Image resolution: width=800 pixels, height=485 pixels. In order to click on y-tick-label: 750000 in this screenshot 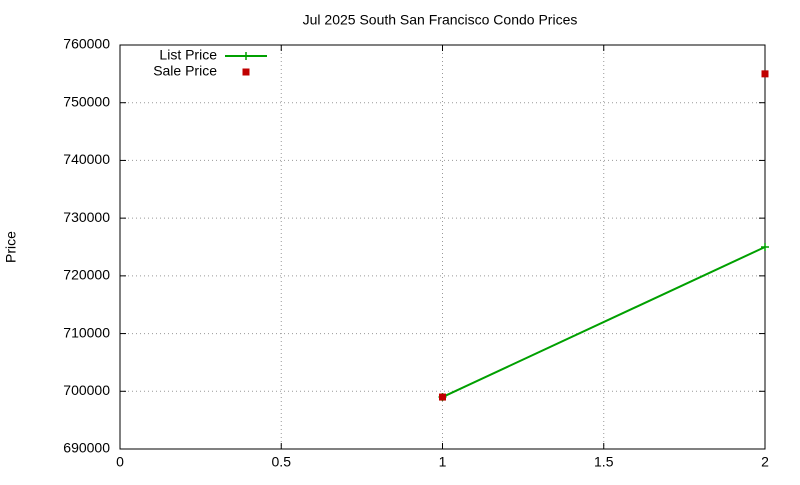, I will do `click(86, 101)`.